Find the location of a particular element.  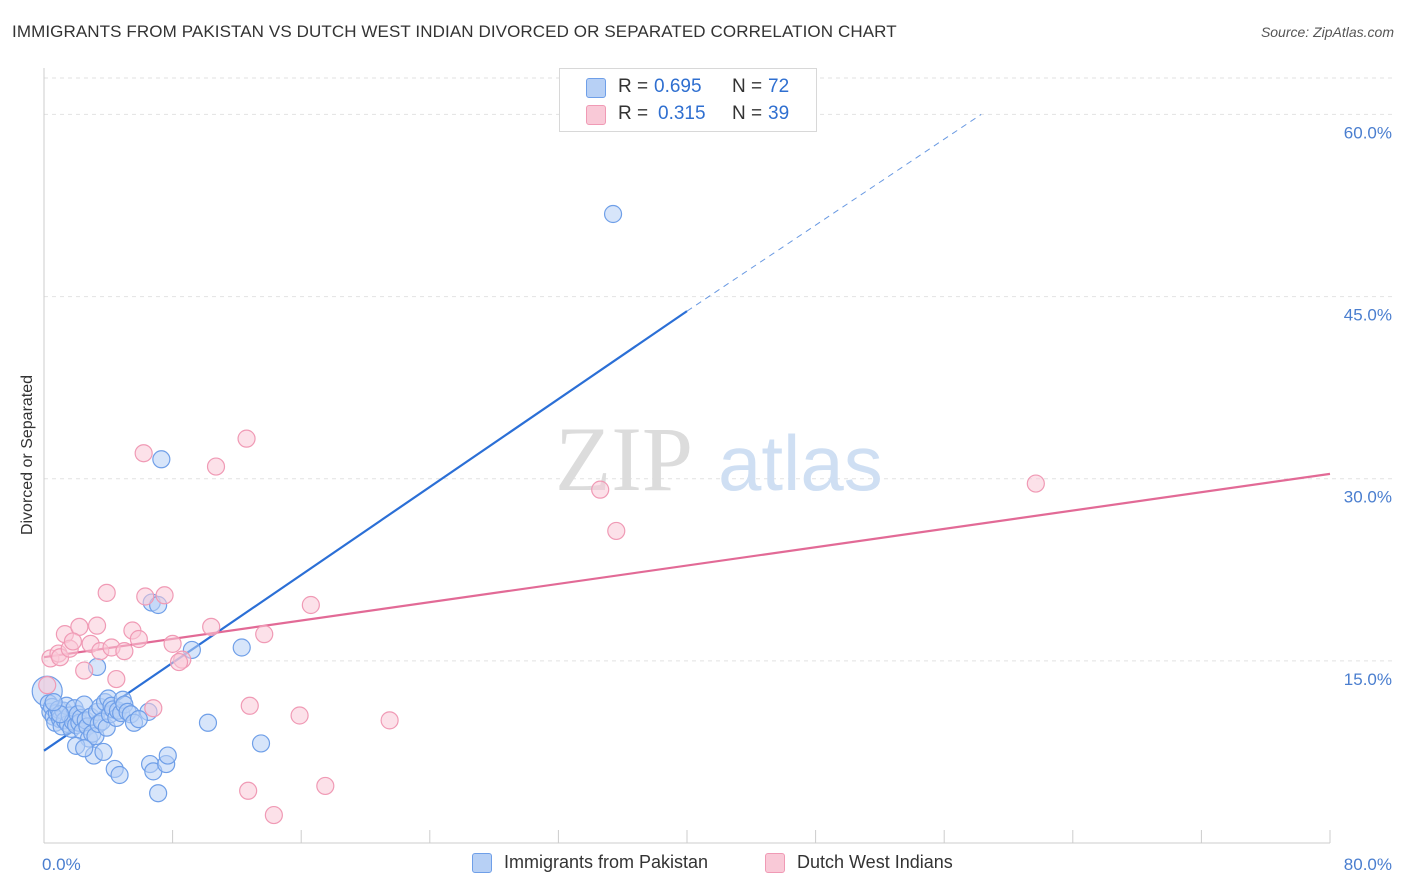

series-legend-dutch: Dutch West Indians is located at coordinates (859, 862).